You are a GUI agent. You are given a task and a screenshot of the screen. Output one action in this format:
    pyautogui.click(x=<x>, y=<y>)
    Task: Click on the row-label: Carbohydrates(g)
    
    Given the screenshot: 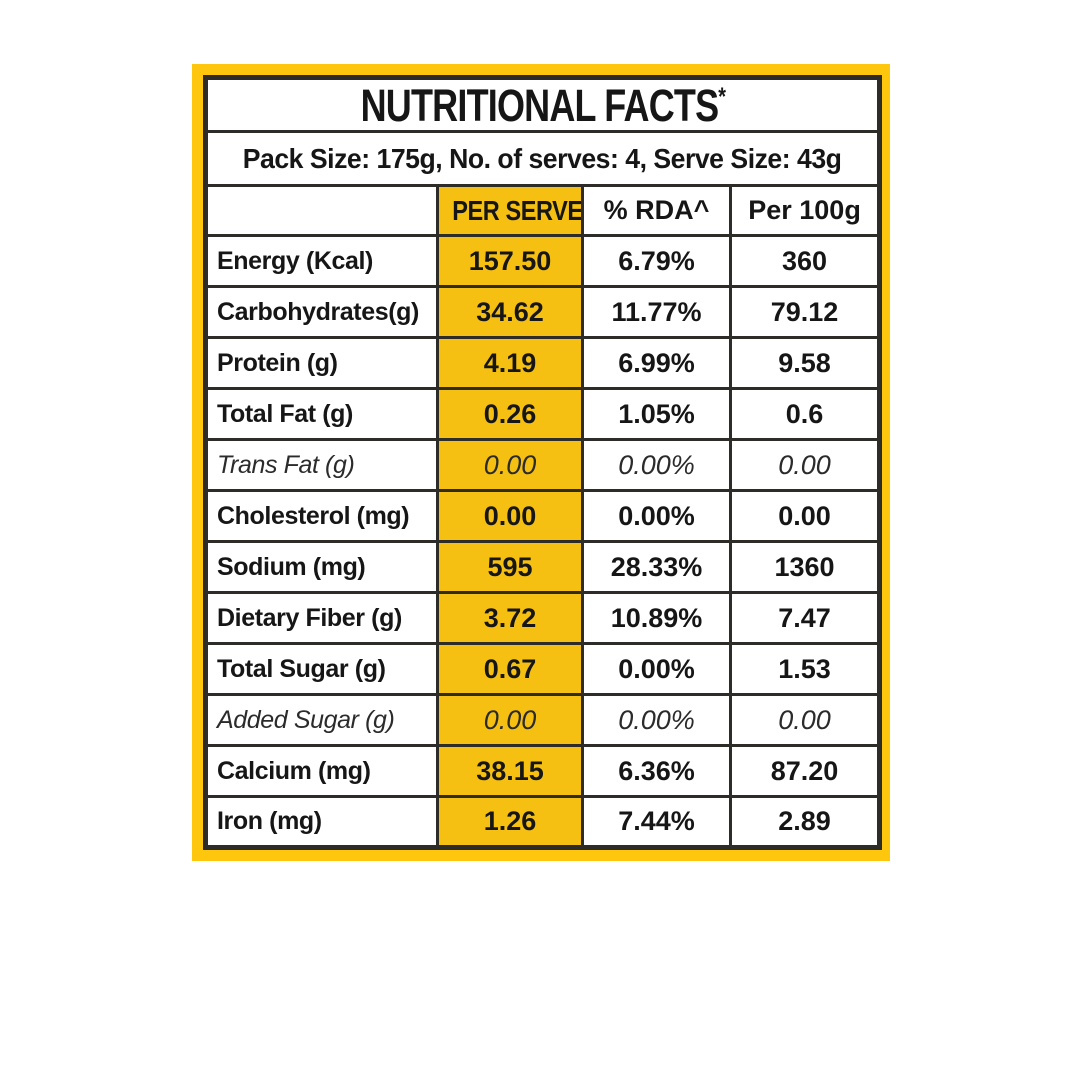 What is the action you would take?
    pyautogui.click(x=321, y=312)
    